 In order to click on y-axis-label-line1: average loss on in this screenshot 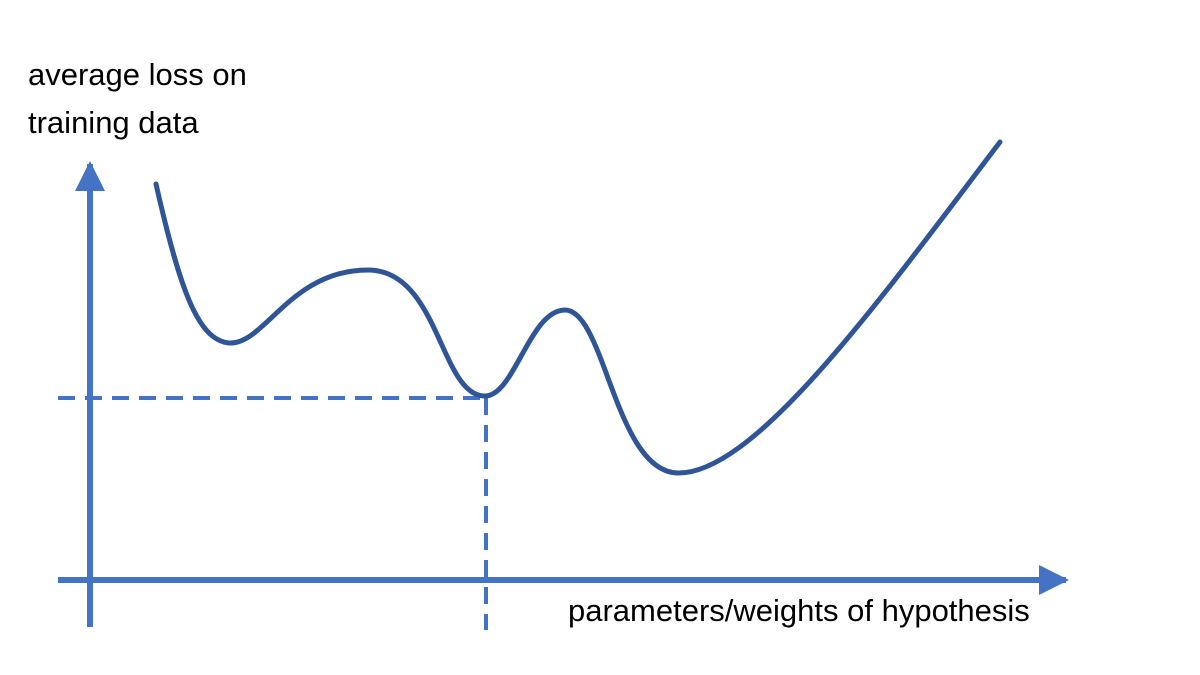, I will do `click(137, 74)`.